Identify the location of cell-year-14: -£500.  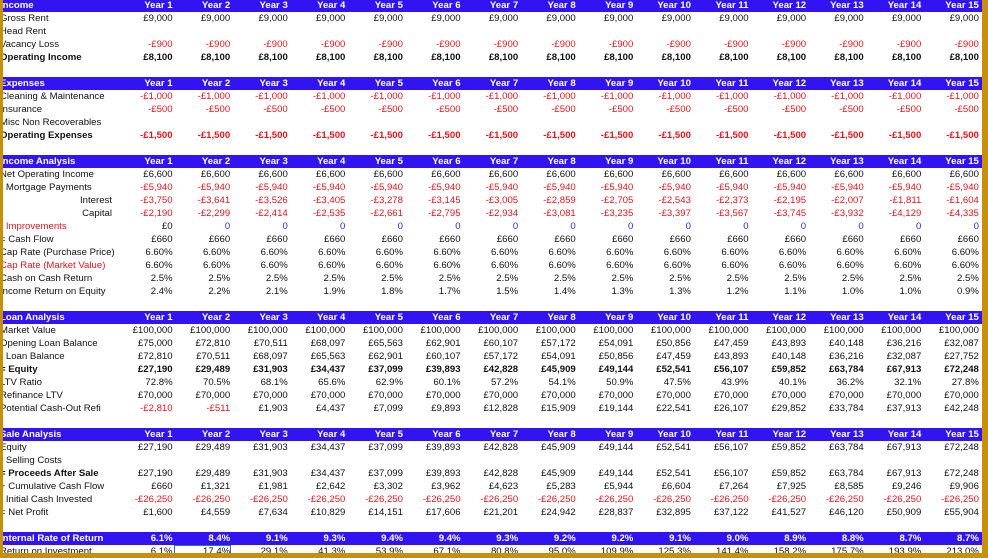
(909, 109).